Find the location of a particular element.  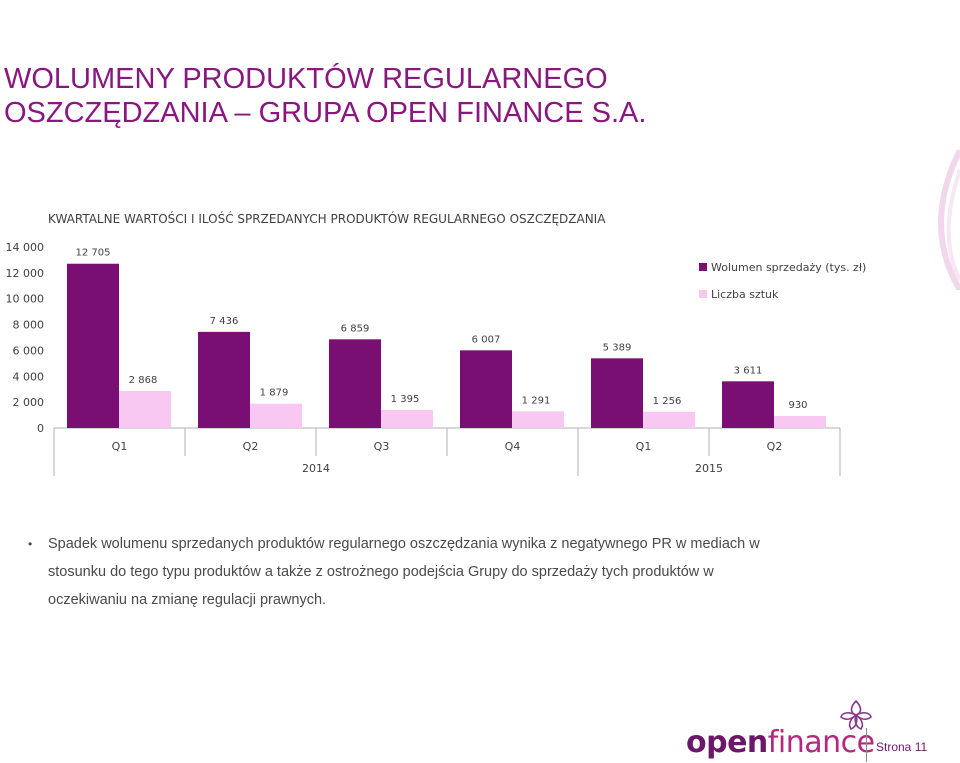

corner-decoration is located at coordinates (949, 220).